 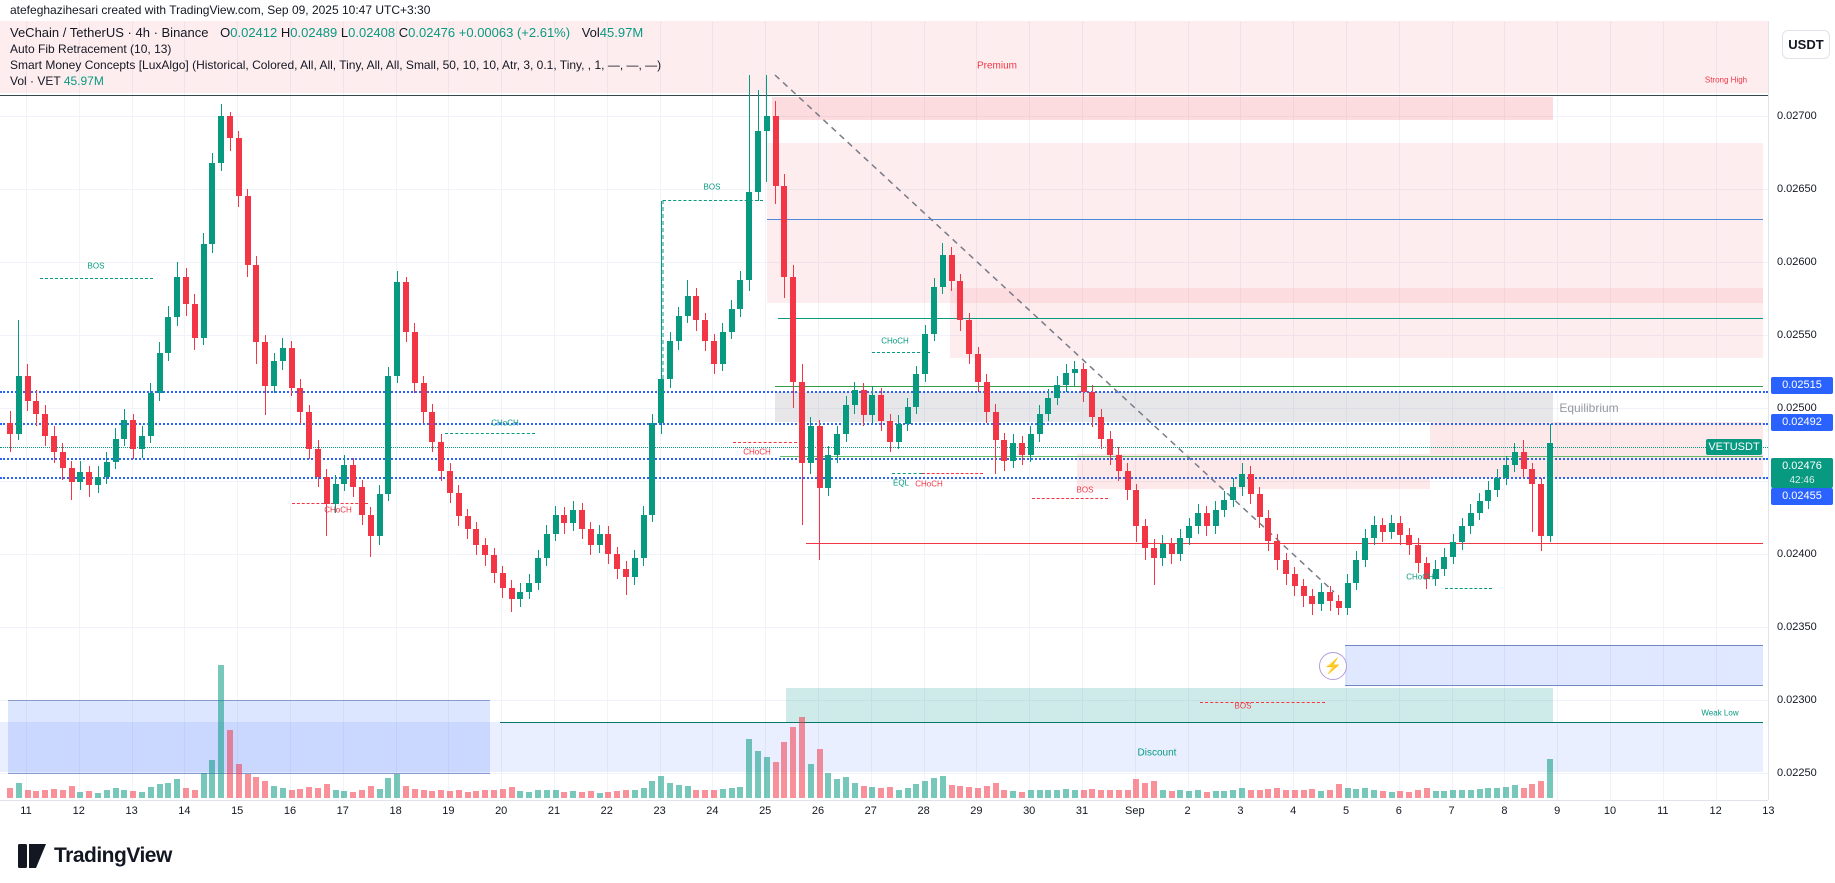 I want to click on indicator-fib-row: Auto Fib Retracement (10, 13), so click(x=91, y=49).